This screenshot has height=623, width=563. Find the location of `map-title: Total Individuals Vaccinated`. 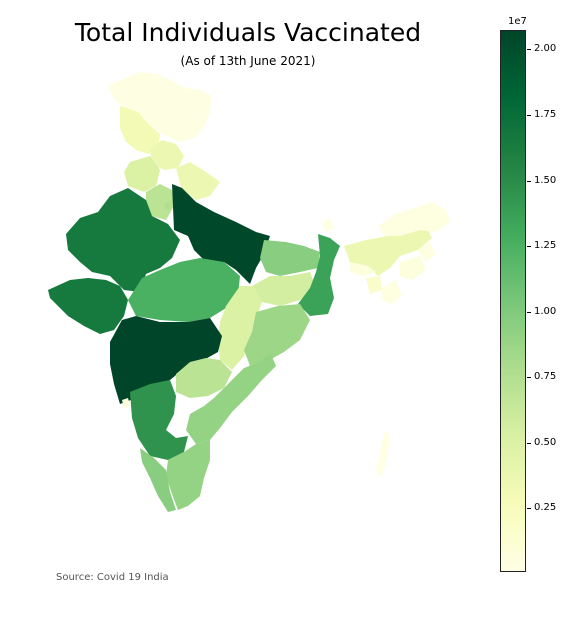

map-title: Total Individuals Vaccinated is located at coordinates (248, 32).